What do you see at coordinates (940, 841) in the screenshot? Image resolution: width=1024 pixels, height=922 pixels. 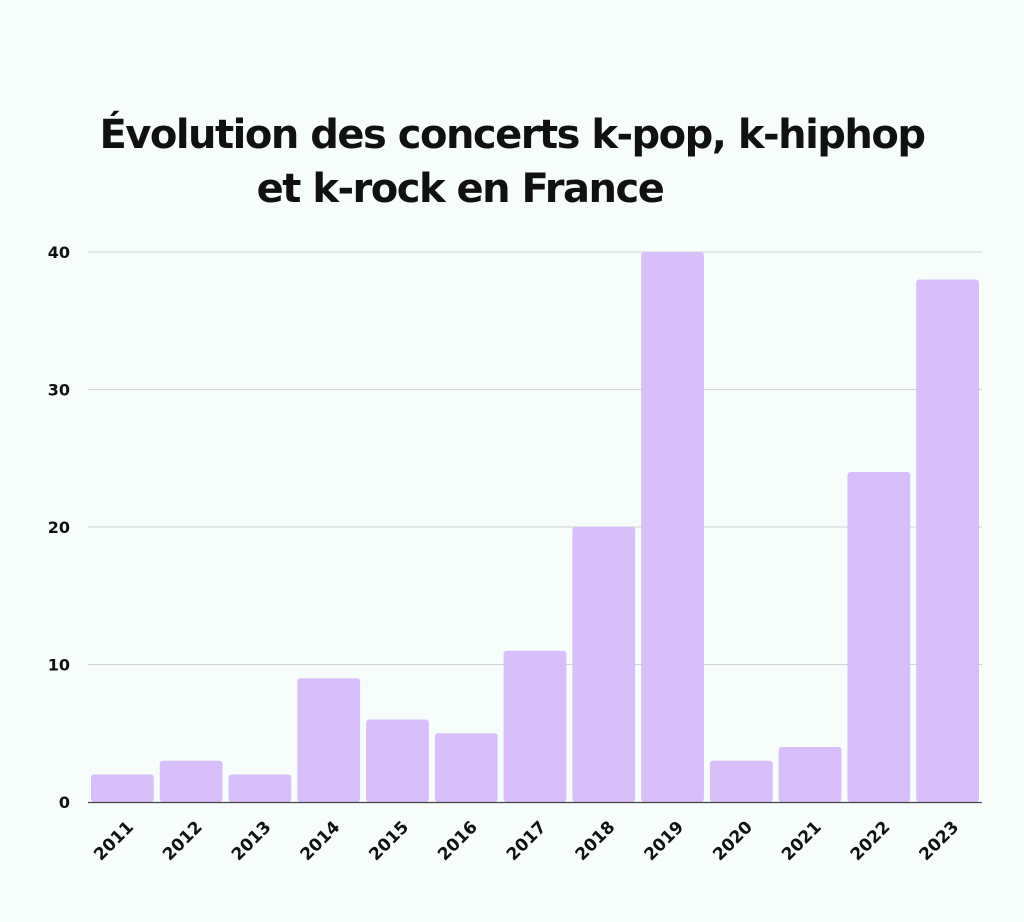 I see `x-tick-label: 2023` at bounding box center [940, 841].